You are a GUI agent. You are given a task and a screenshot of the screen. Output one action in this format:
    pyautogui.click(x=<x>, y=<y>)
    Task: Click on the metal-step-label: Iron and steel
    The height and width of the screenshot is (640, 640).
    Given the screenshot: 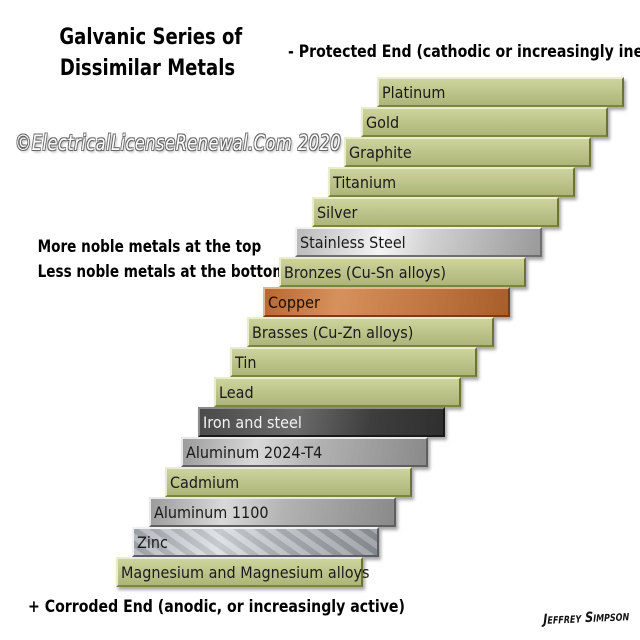 What is the action you would take?
    pyautogui.click(x=252, y=422)
    